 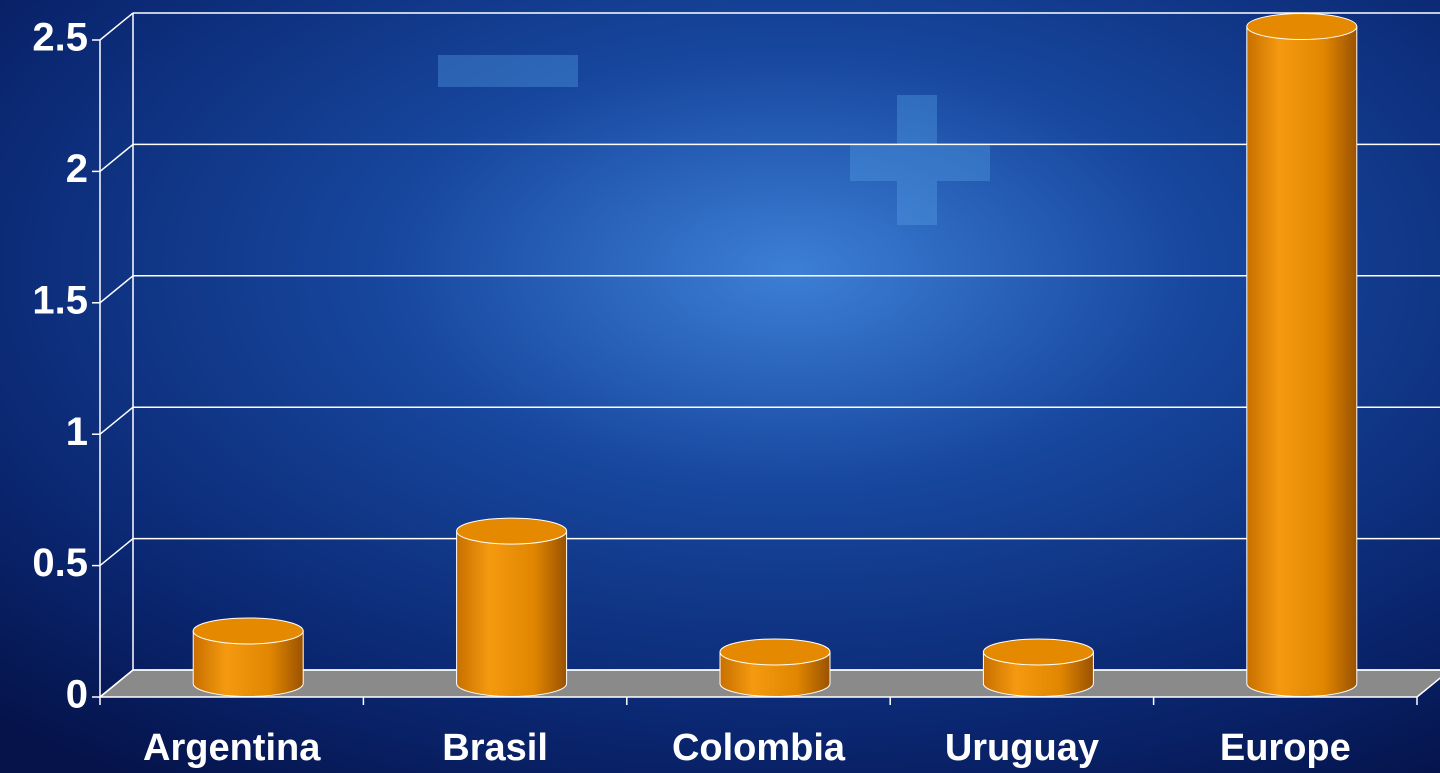 I want to click on x-tick-label: Colombia, so click(x=759, y=748).